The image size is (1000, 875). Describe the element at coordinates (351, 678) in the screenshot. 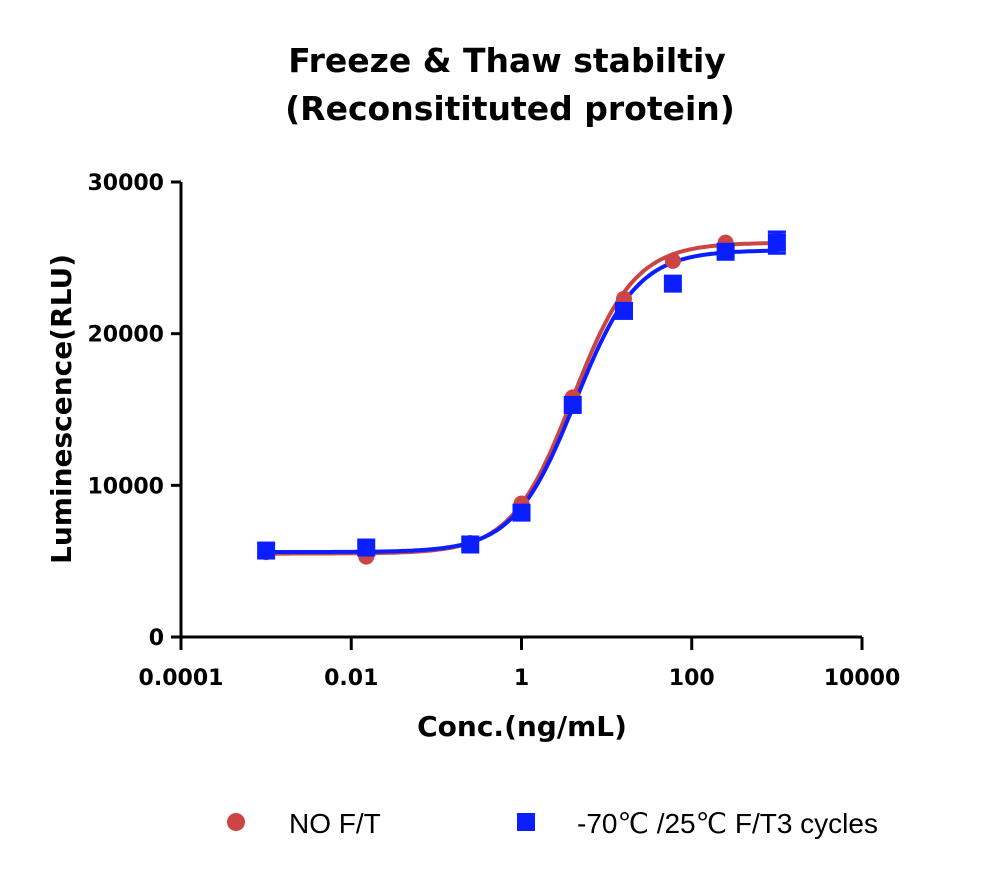

I see `x-tick-label: 0.01` at that location.